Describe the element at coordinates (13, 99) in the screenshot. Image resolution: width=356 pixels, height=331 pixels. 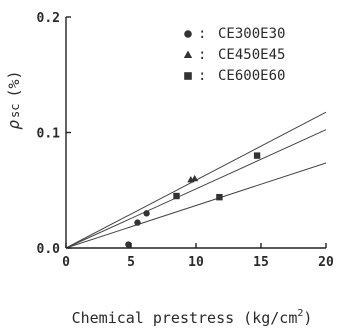
I see `y-axis-title: ρ sc (%)` at that location.